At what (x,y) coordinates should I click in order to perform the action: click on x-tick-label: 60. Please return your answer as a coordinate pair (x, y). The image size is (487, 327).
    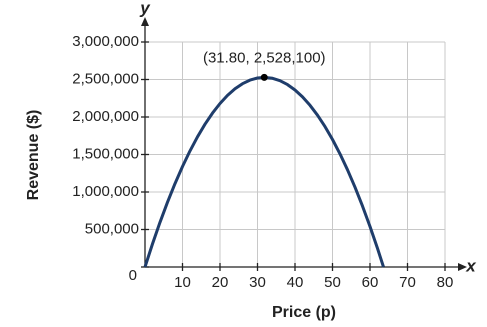
    Looking at the image, I should click on (370, 282).